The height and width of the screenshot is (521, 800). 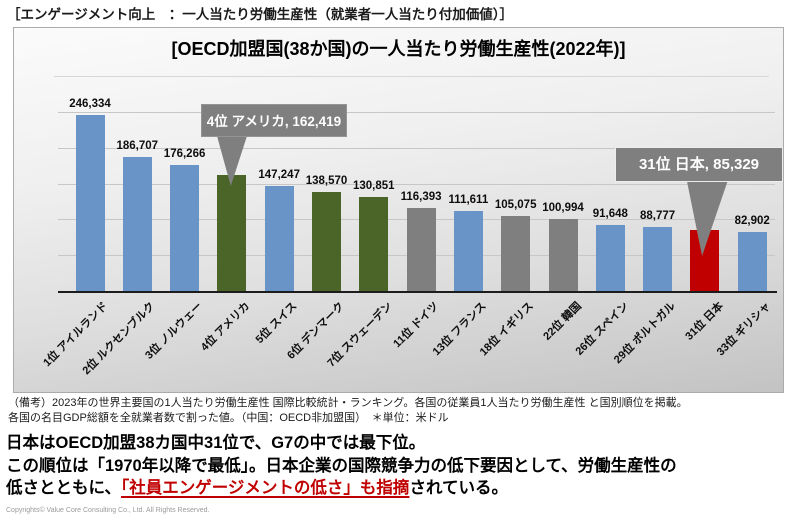 I want to click on bar-29位 ポルトガル, so click(x=658, y=259).